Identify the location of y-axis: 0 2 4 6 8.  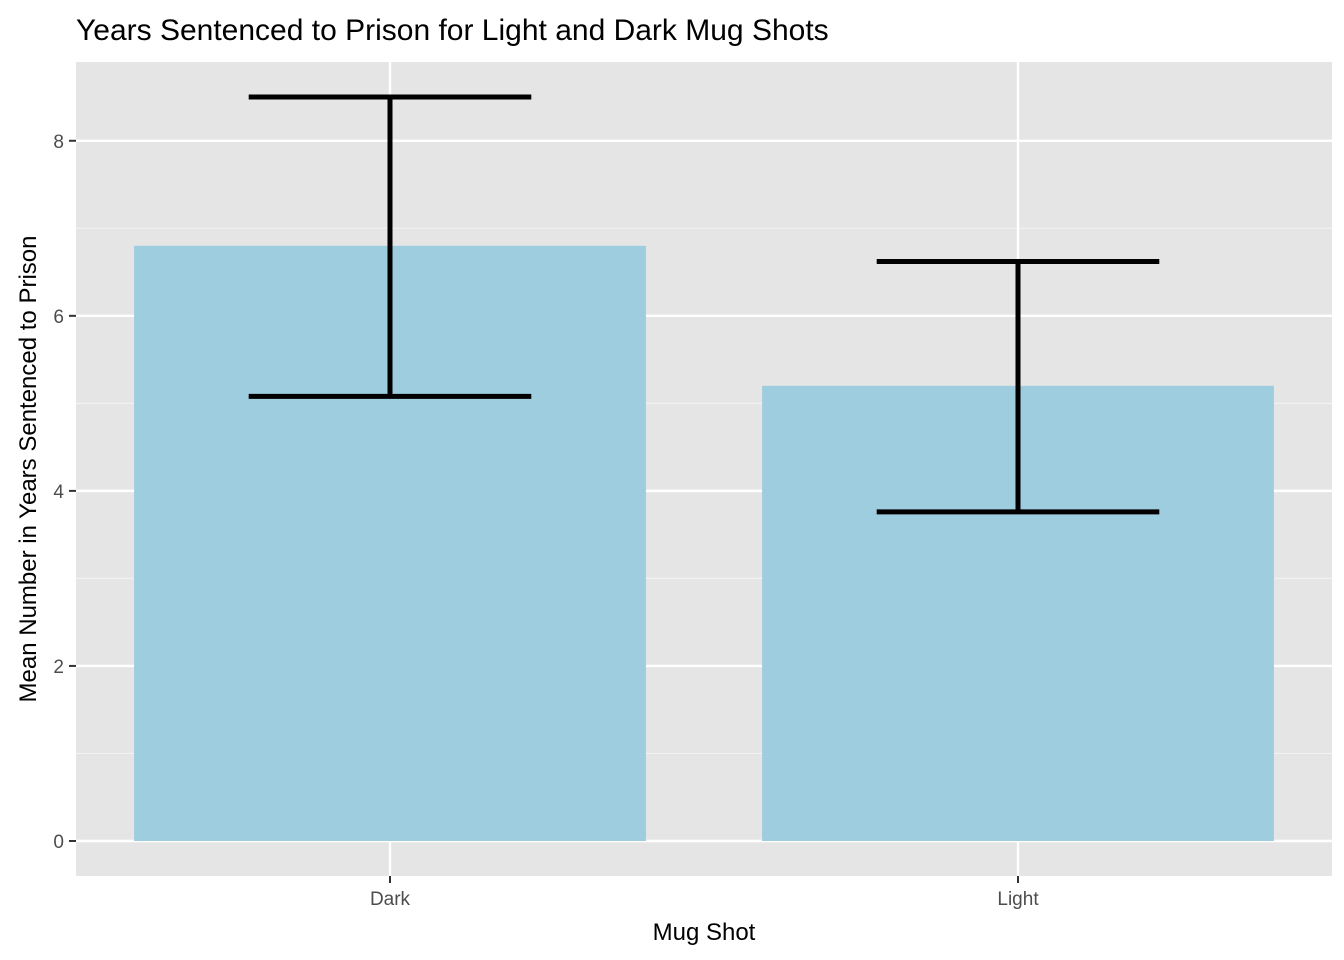
(64, 492).